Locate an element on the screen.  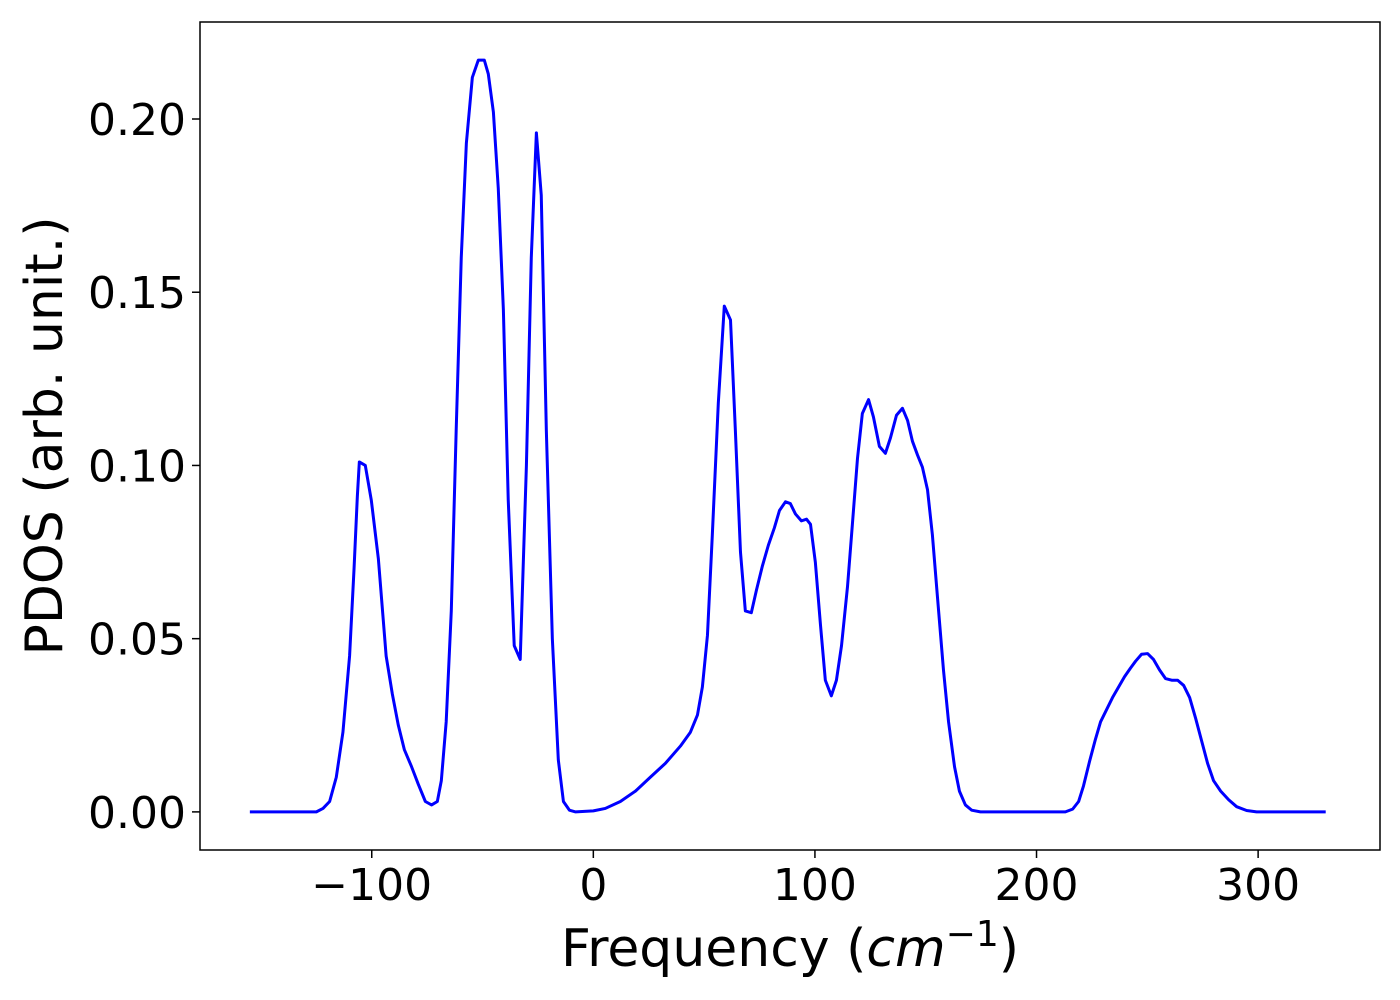
x-label-text: ) is located at coordinates (1009, 949).